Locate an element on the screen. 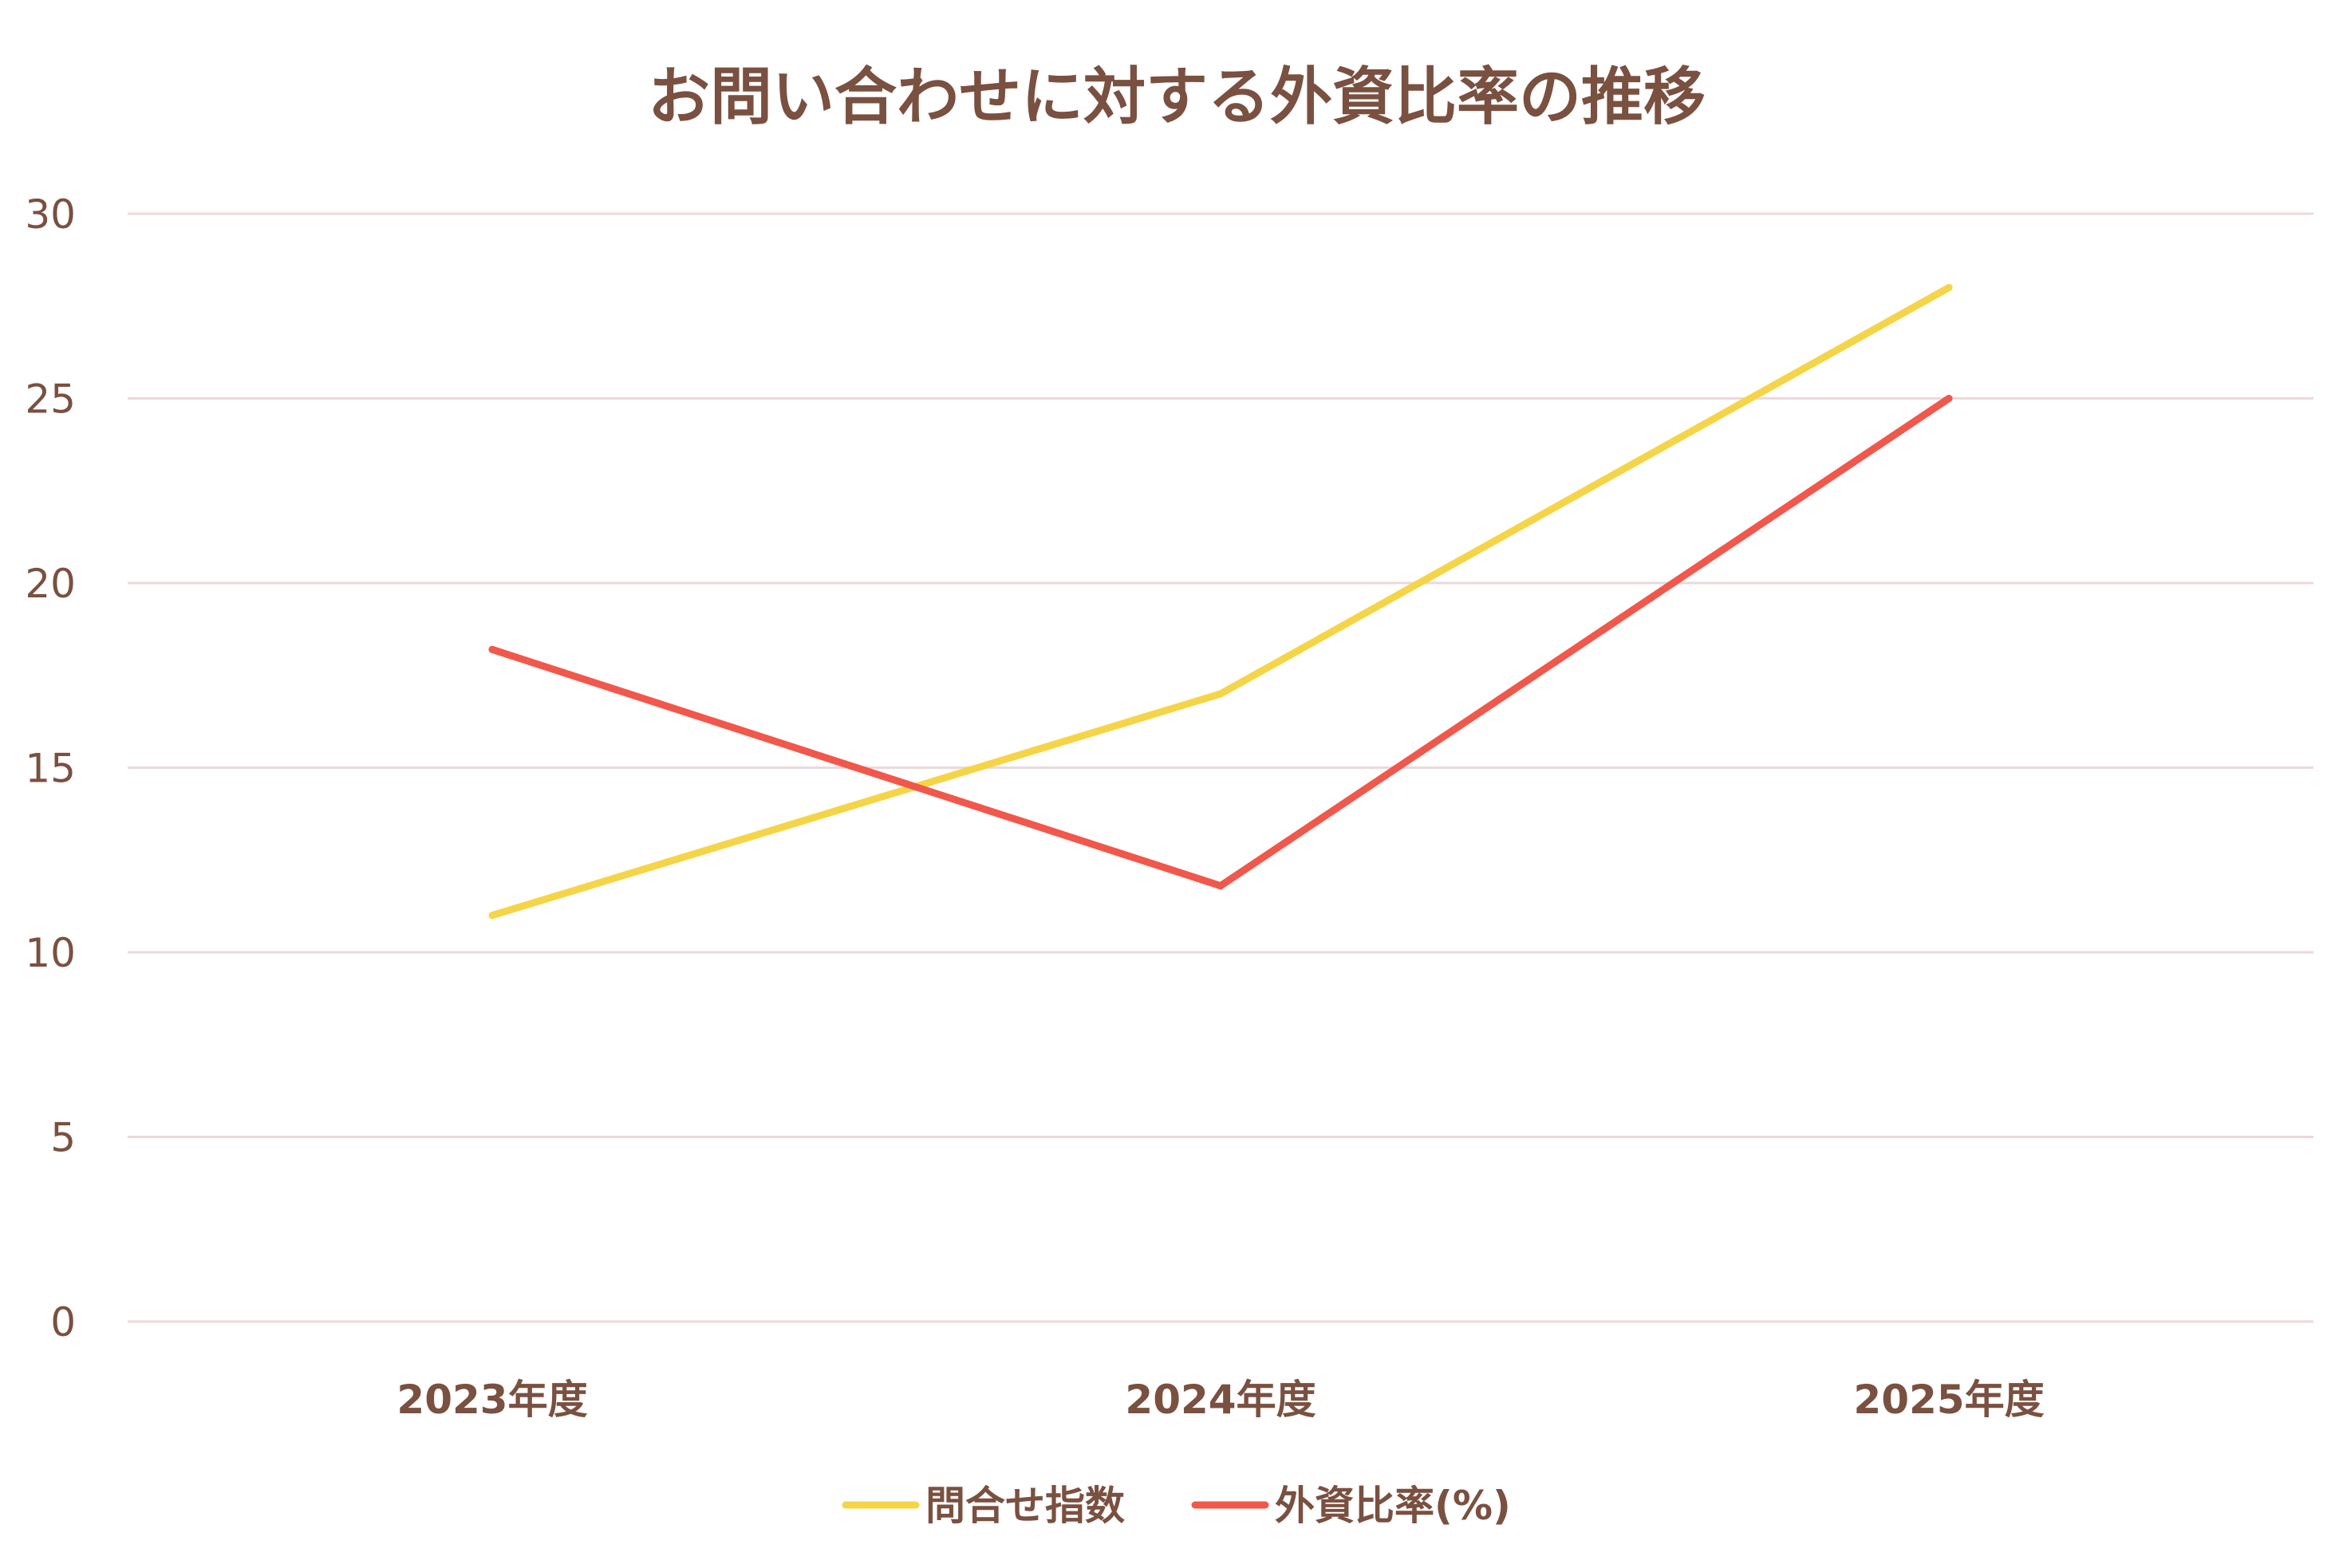 This screenshot has height=1568, width=2351. y-tick-label: 15 is located at coordinates (50, 769).